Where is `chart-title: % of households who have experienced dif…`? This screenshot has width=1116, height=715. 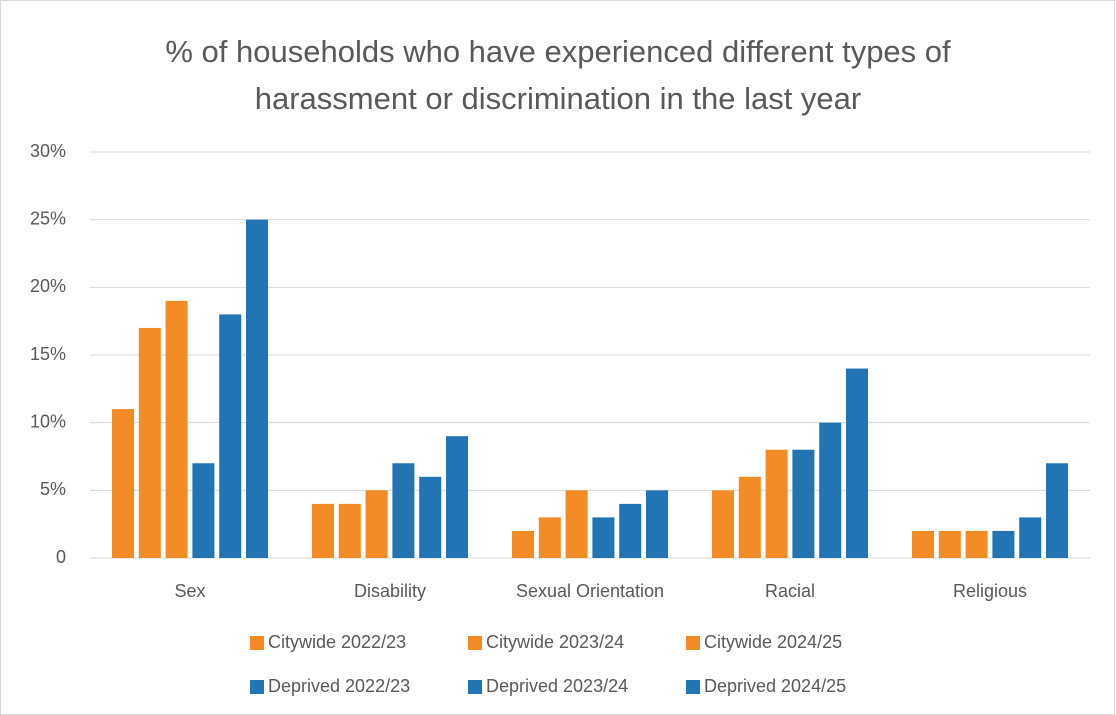 chart-title: % of households who have experienced dif… is located at coordinates (558, 75).